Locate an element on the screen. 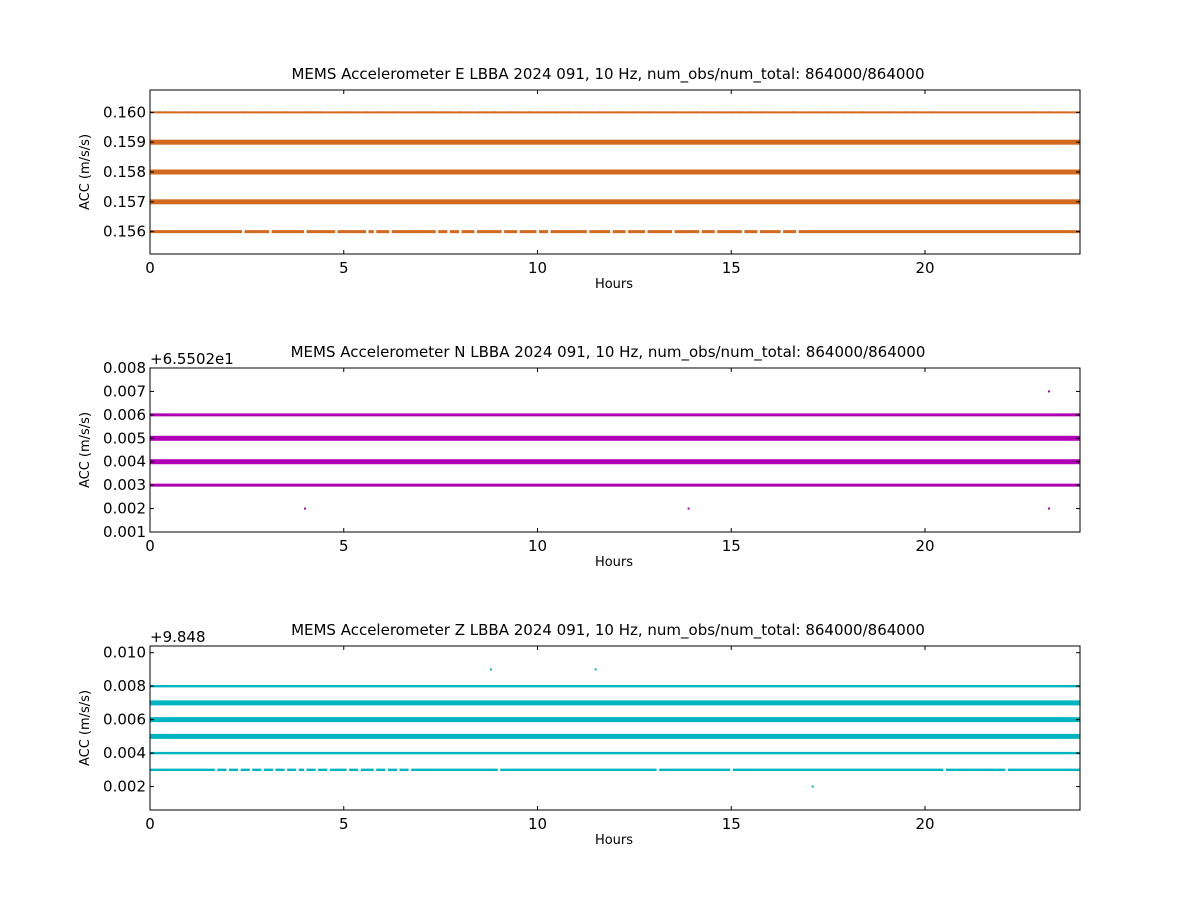  data-band-0.16 is located at coordinates (615, 112).